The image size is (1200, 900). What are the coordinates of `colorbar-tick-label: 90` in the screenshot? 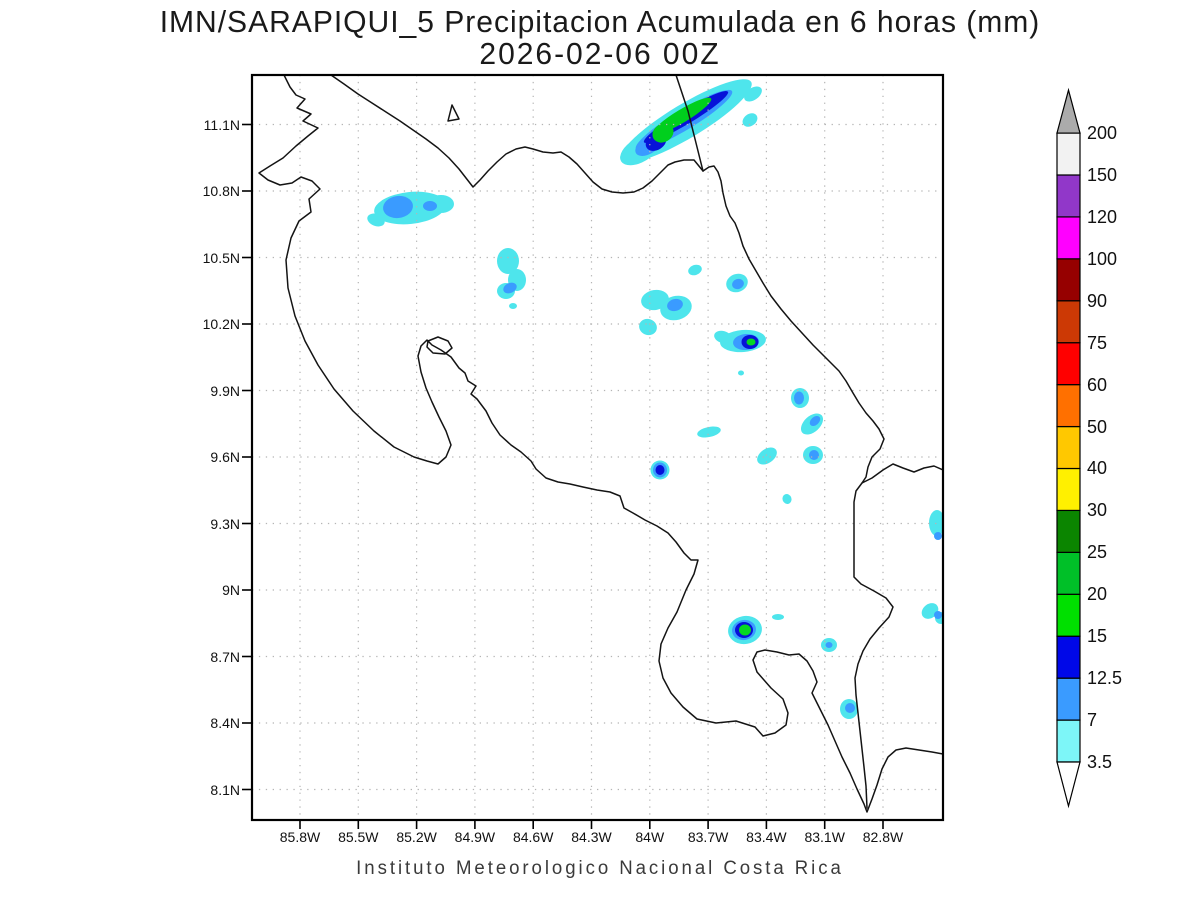 It's located at (1097, 300).